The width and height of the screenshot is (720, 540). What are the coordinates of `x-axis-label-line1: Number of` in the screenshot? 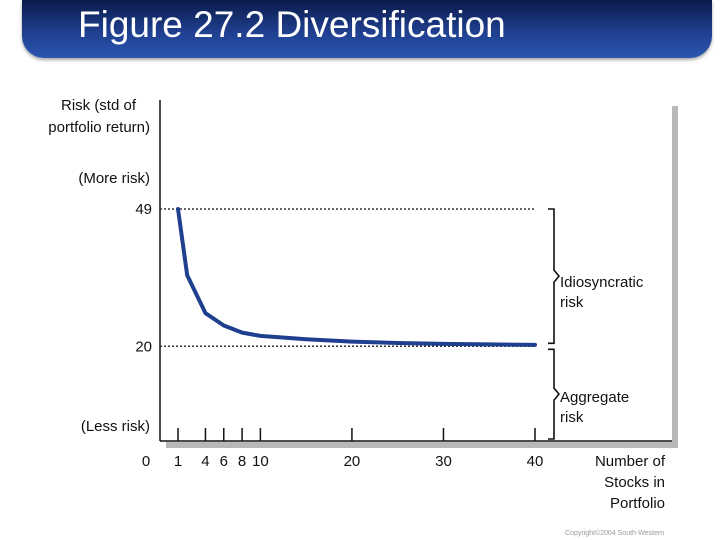 It's located at (630, 461).